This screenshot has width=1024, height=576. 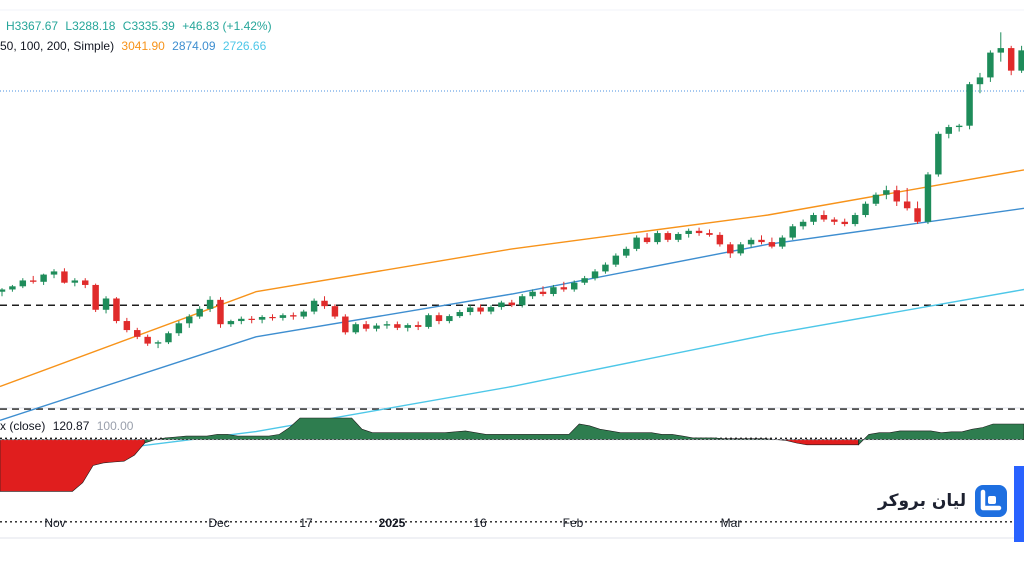 What do you see at coordinates (71, 426) in the screenshot?
I see `oscillator-value: 120.87` at bounding box center [71, 426].